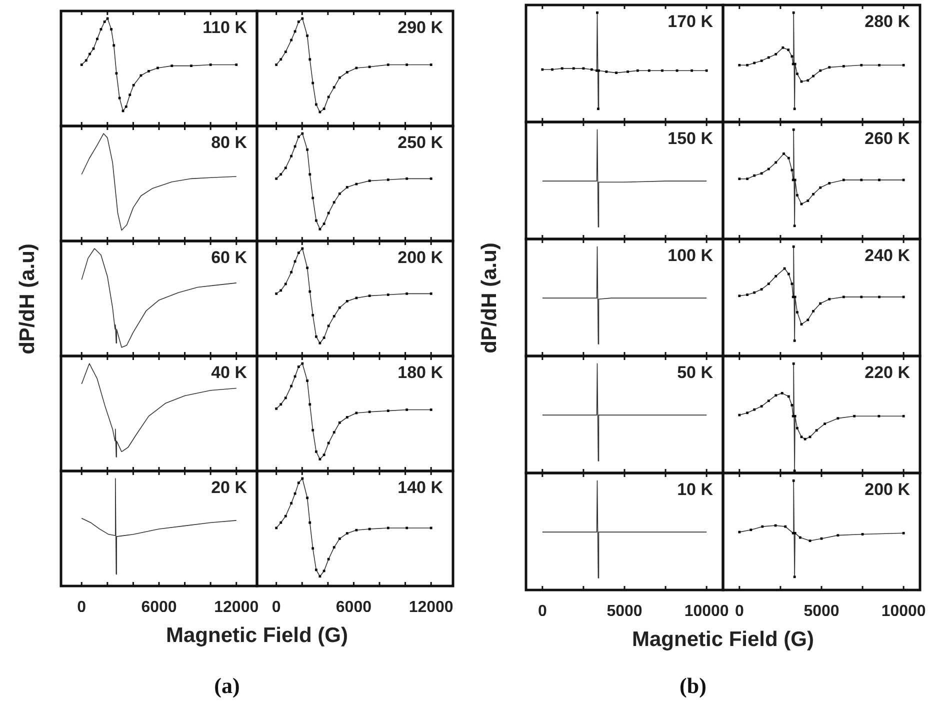 The image size is (945, 702). Describe the element at coordinates (691, 255) in the screenshot. I see `chart-title: 100 K` at that location.